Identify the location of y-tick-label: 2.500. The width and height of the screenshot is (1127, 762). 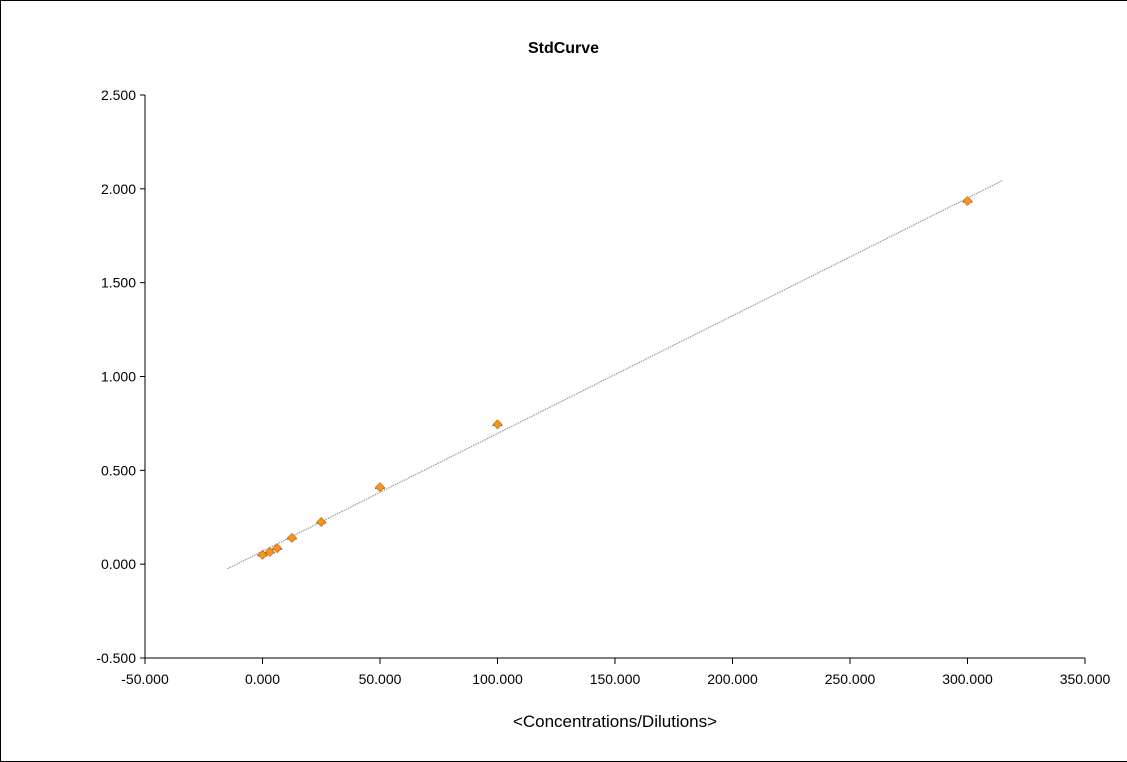
(118, 95).